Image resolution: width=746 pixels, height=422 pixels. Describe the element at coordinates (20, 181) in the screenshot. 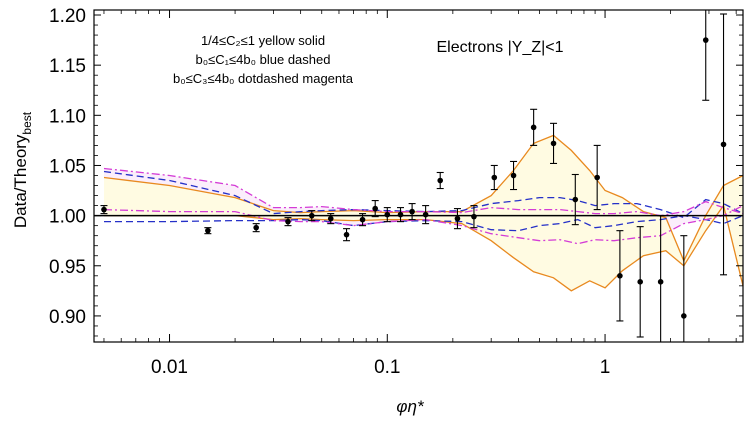

I see `y-axis-title-main: Data/Theory` at that location.